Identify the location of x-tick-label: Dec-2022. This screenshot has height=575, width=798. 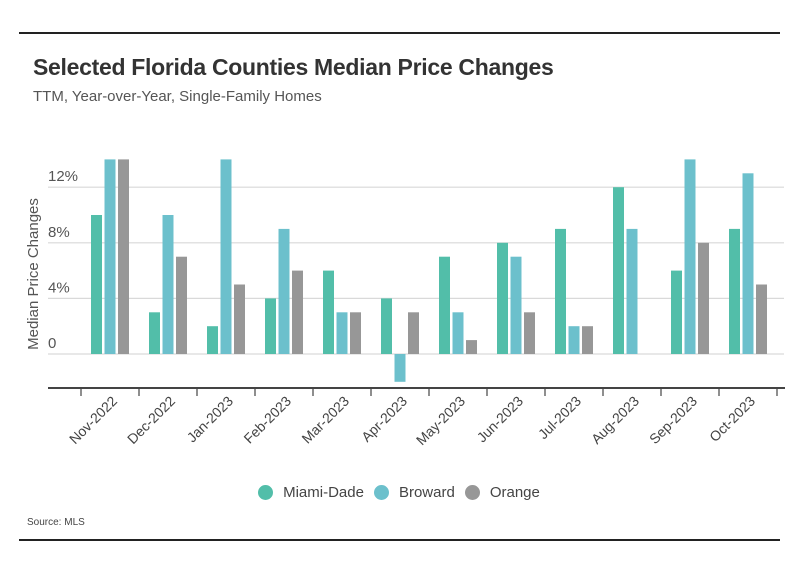
(151, 420).